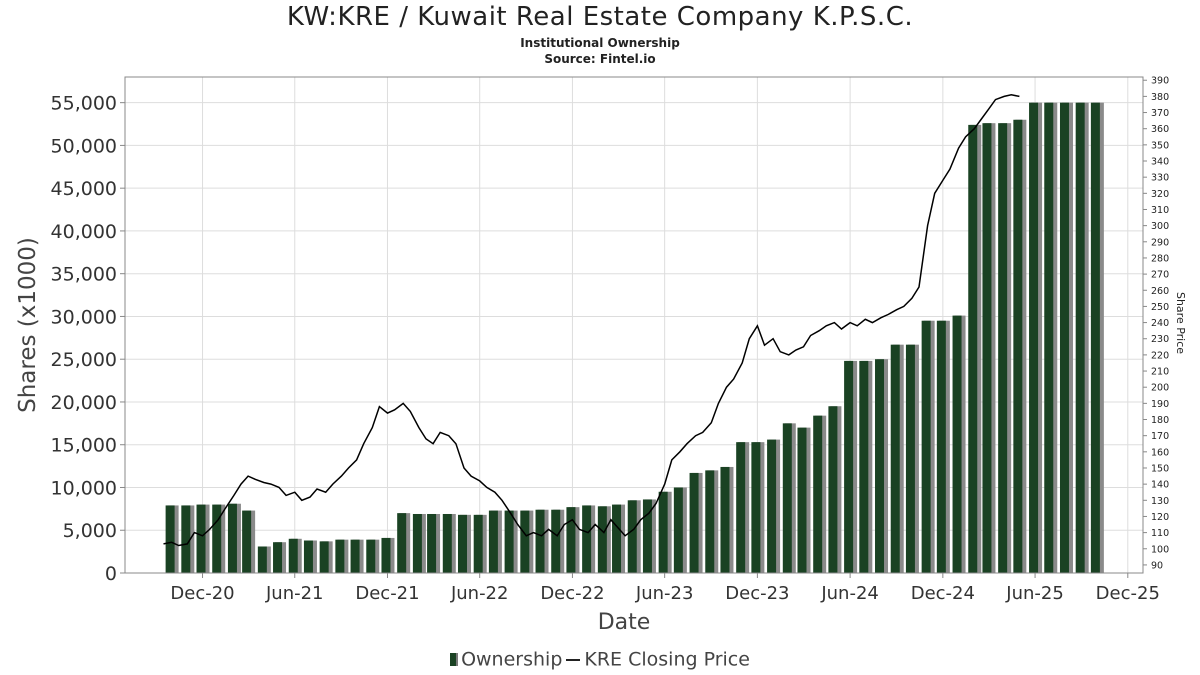 The image size is (1200, 675). What do you see at coordinates (667, 659) in the screenshot?
I see `legend-price-label: KRE Closing Price` at bounding box center [667, 659].